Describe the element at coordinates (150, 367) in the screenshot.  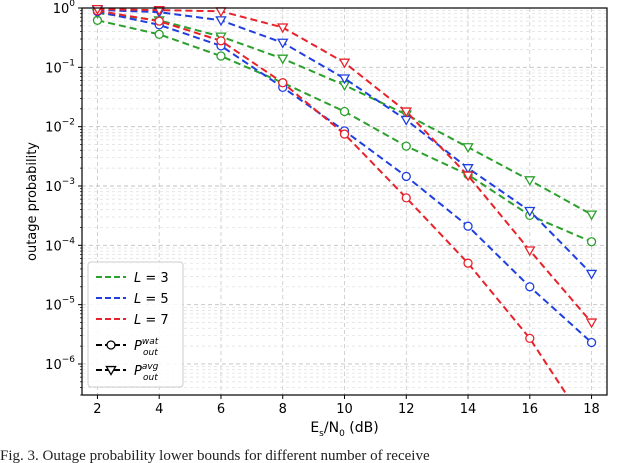
I see `legend-label-superscript: avg` at that location.